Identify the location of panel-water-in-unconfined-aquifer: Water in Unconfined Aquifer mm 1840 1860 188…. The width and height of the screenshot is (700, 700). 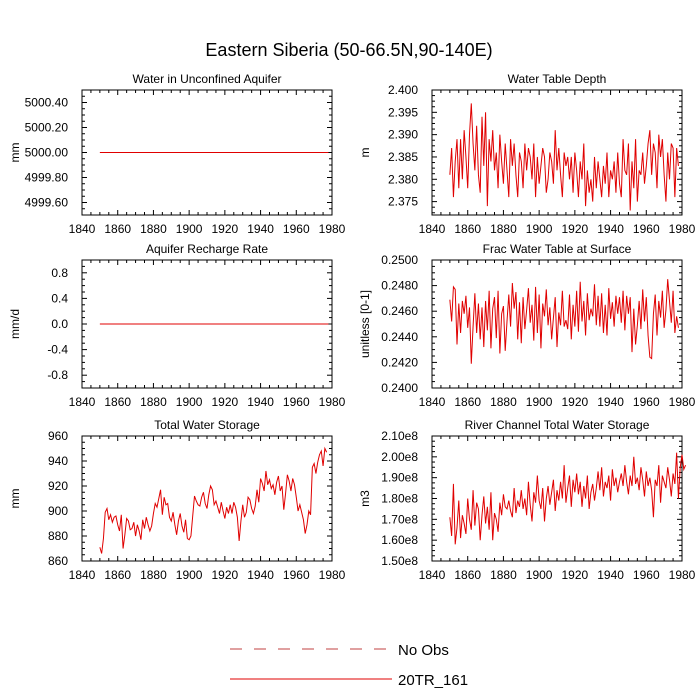
(177, 154).